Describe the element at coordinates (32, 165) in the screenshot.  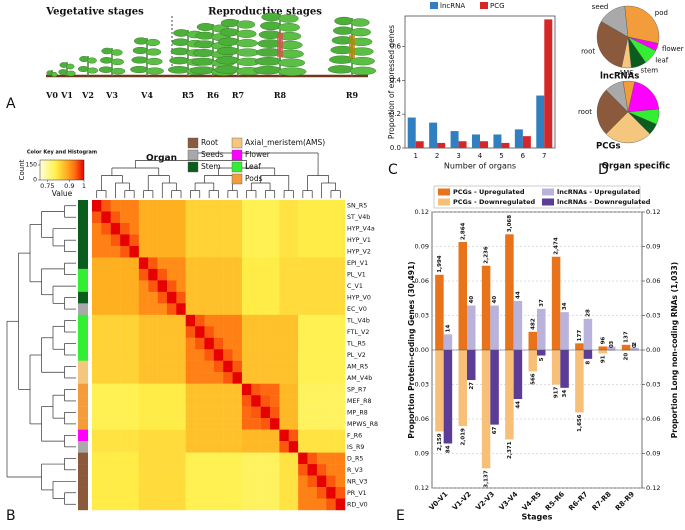
I see `color-key-count-label: 150` at that location.